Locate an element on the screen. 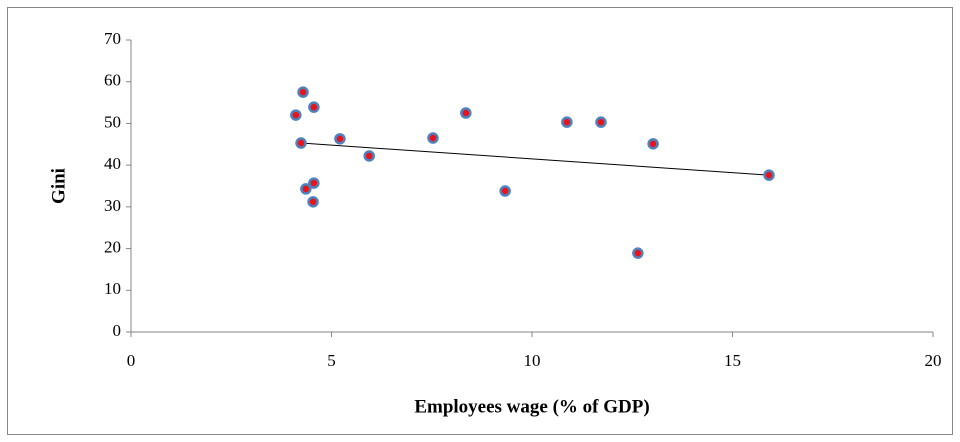 This screenshot has width=960, height=442. y-tick-label: 70 is located at coordinates (112, 38).